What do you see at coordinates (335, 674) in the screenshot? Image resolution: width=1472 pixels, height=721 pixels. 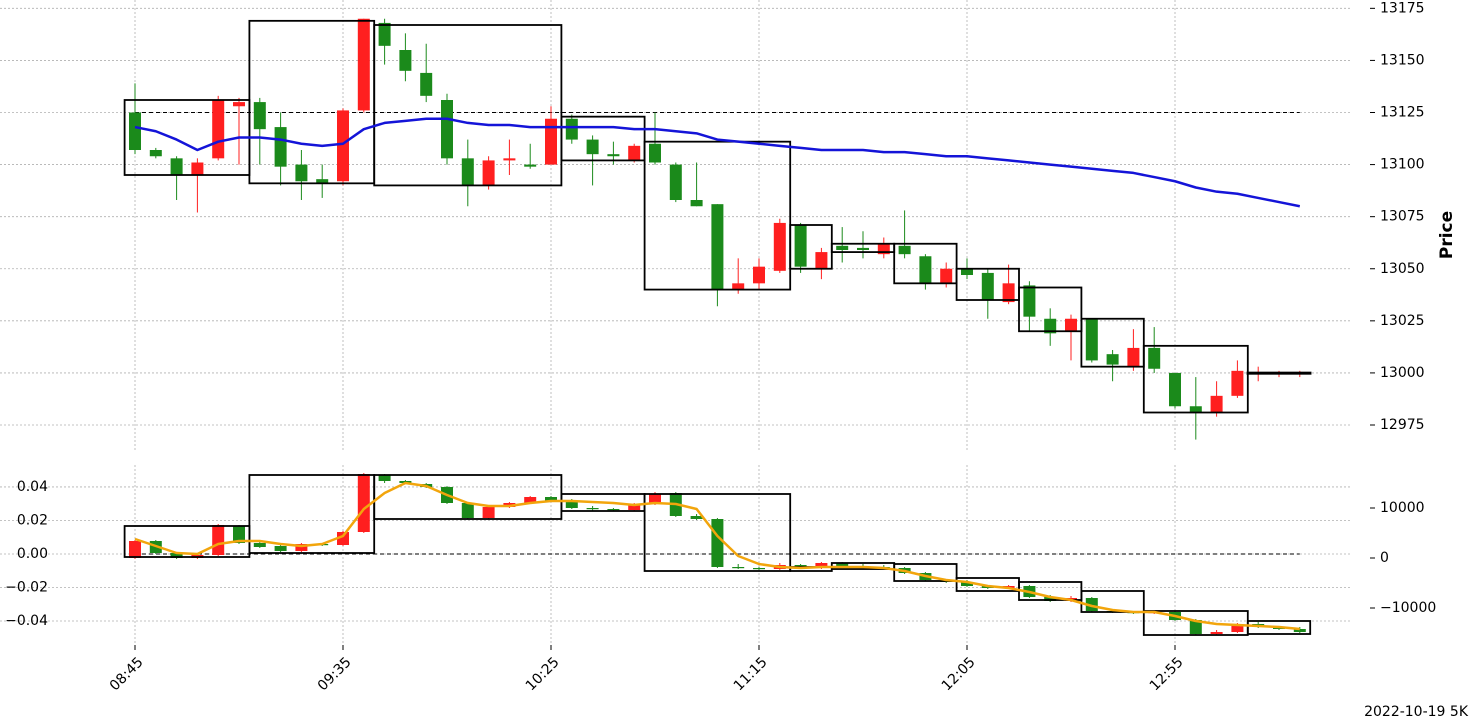 I see `x-tick-label: 09:35` at bounding box center [335, 674].